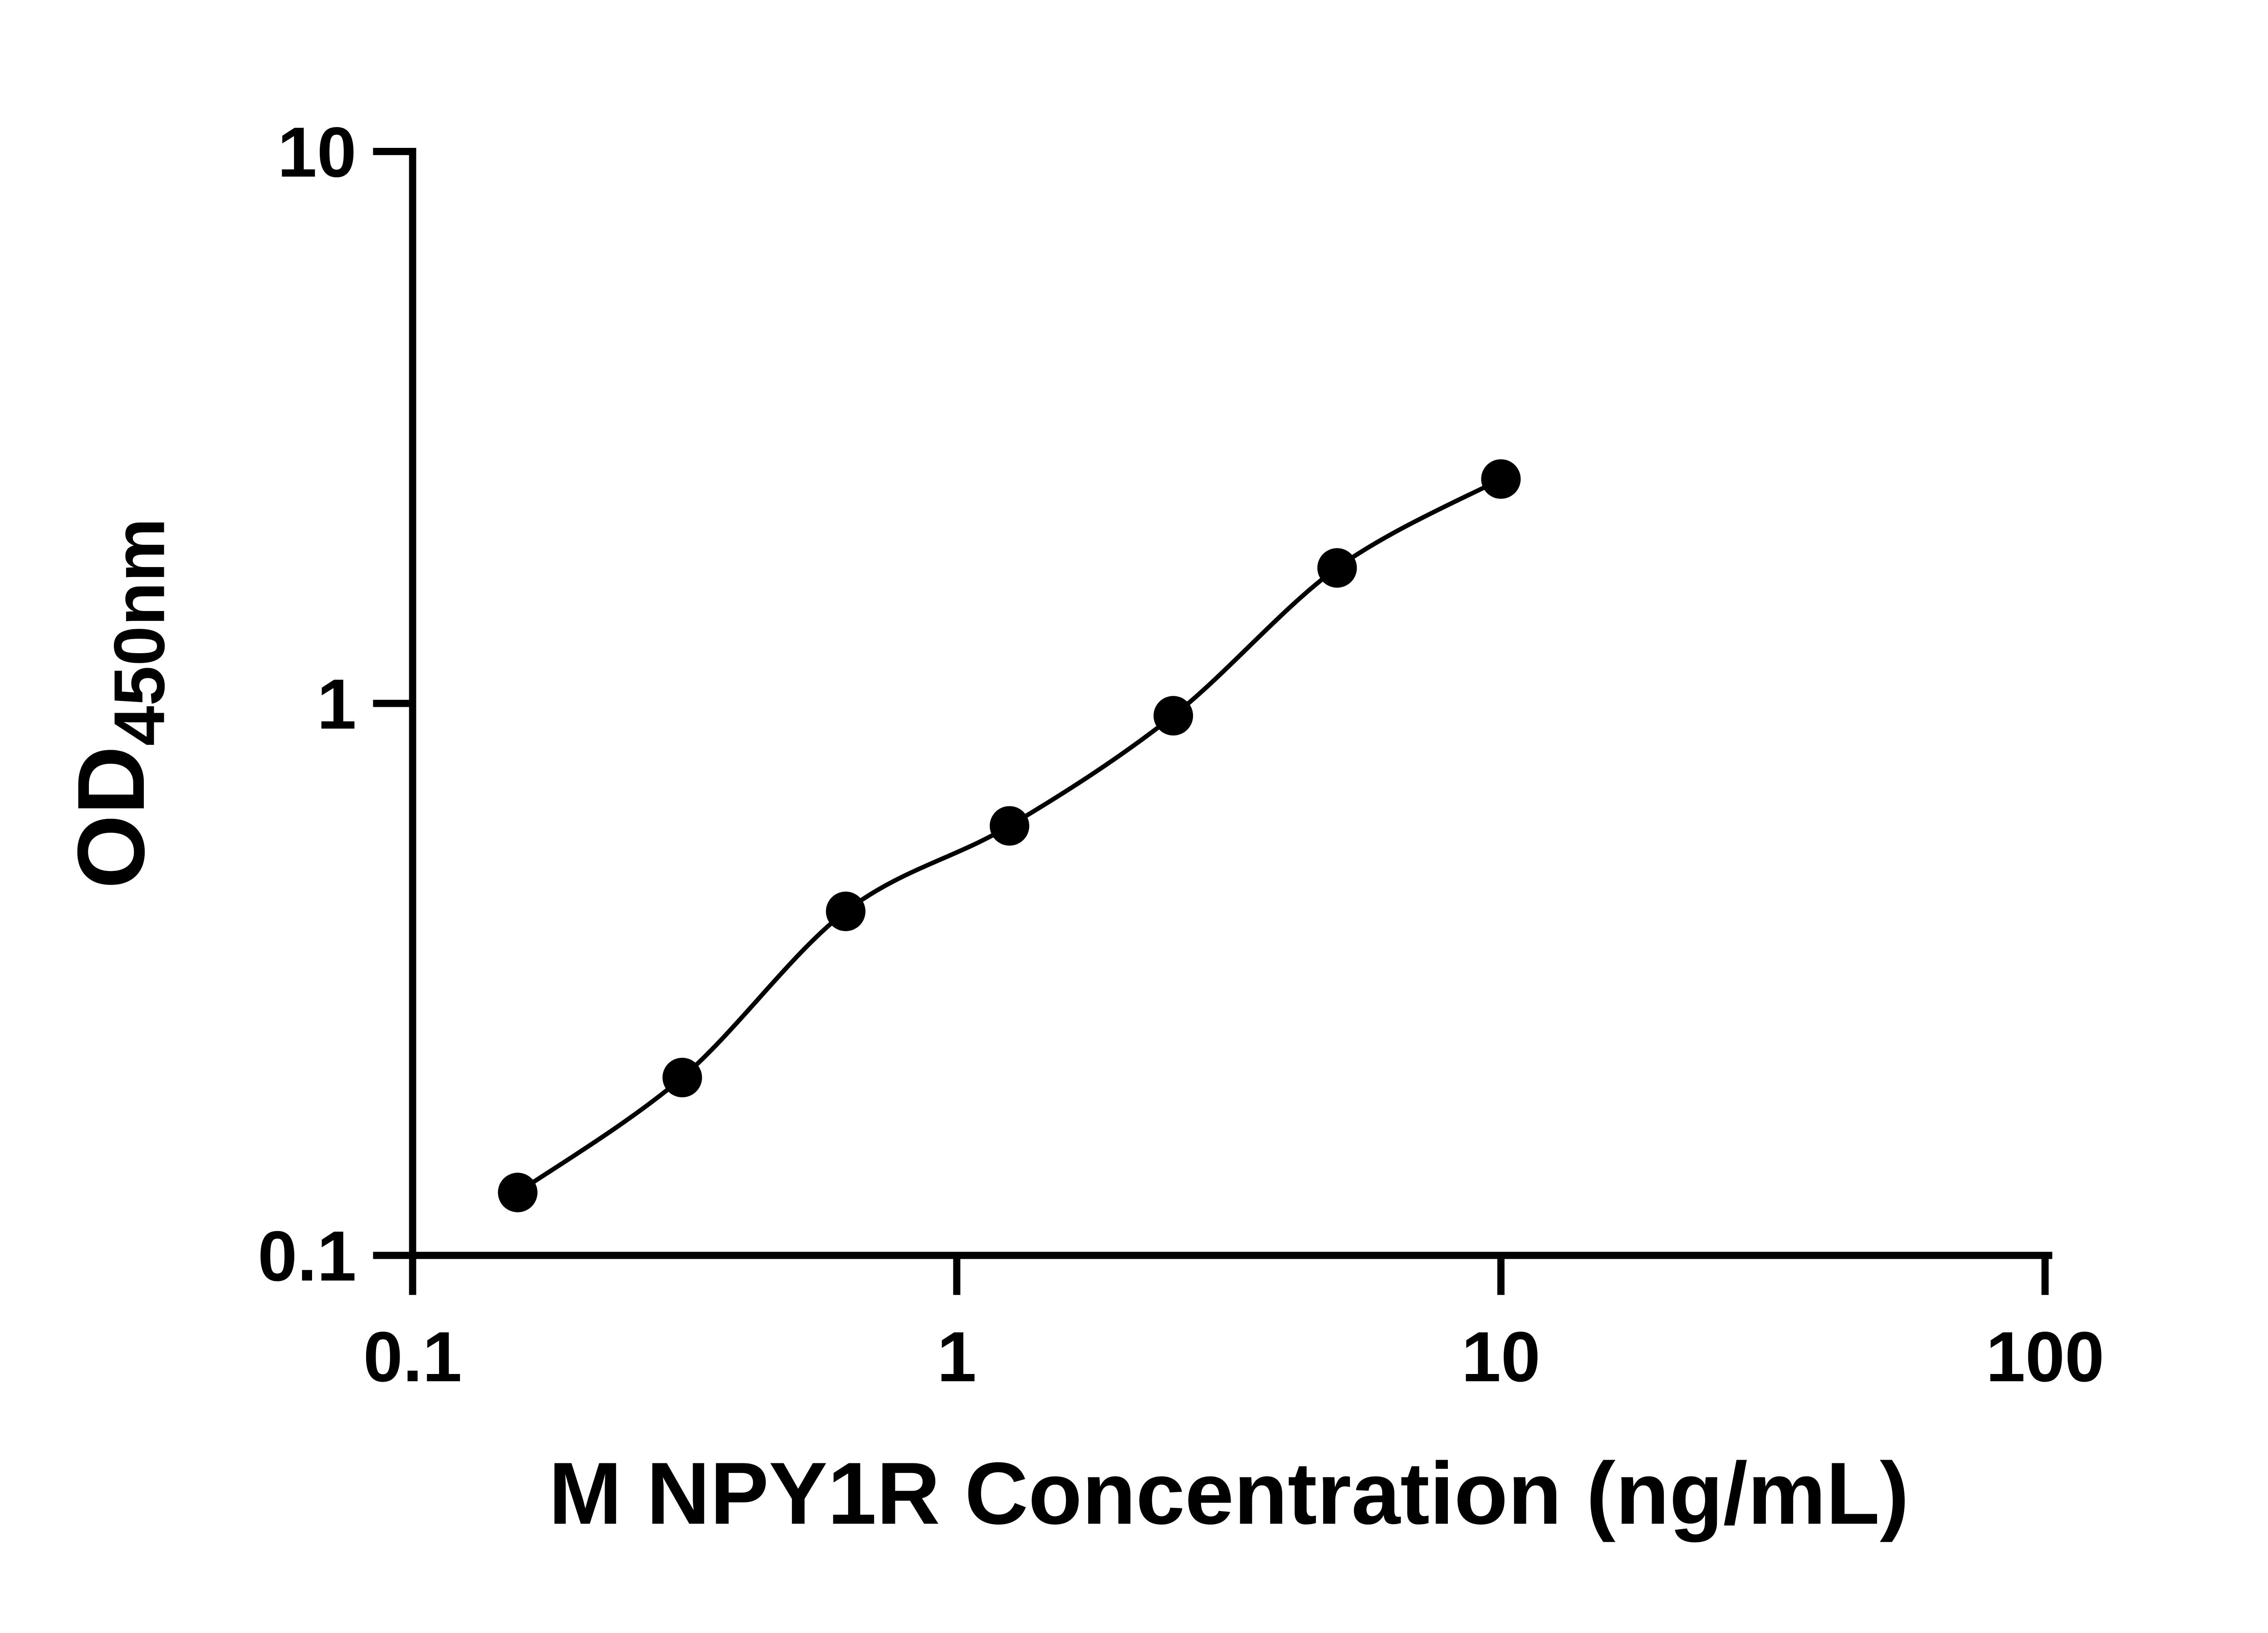 The image size is (2268, 1633). What do you see at coordinates (1500, 1357) in the screenshot?
I see `x-axis-tick-label: 10` at bounding box center [1500, 1357].